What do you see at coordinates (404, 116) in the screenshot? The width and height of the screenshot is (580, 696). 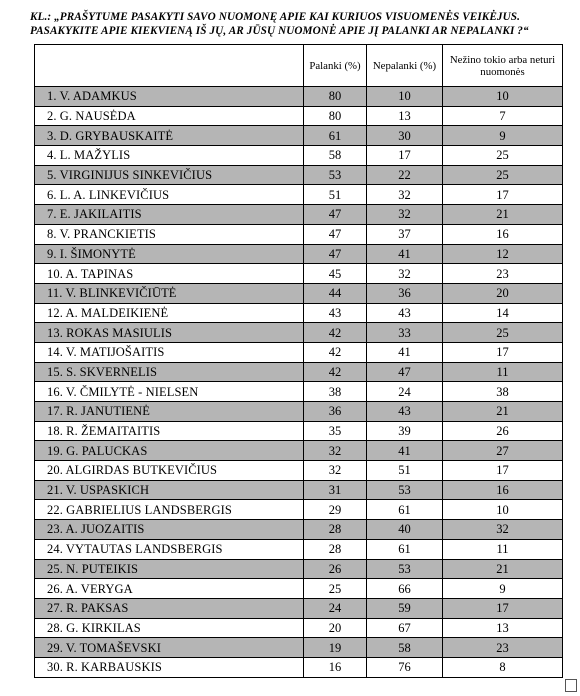 I see `cell-nepalanki: 13` at bounding box center [404, 116].